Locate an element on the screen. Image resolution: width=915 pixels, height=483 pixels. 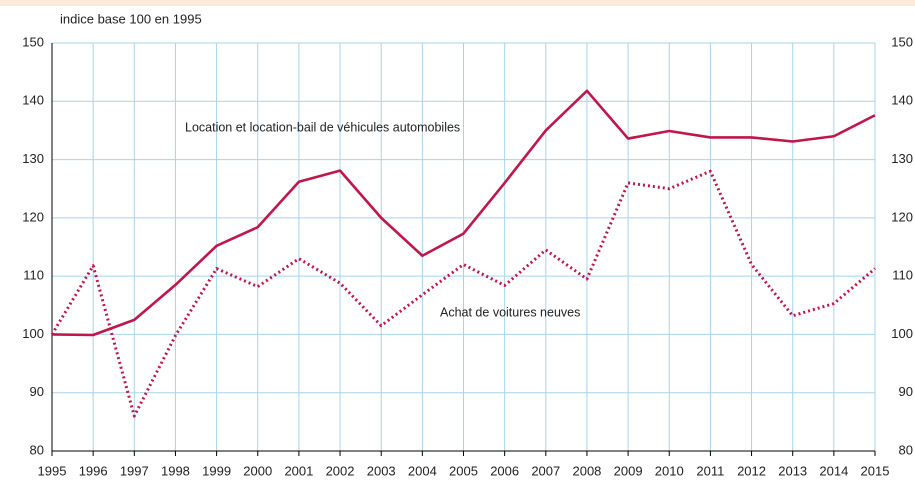
annotation: Achat de voitures neuves is located at coordinates (510, 312).